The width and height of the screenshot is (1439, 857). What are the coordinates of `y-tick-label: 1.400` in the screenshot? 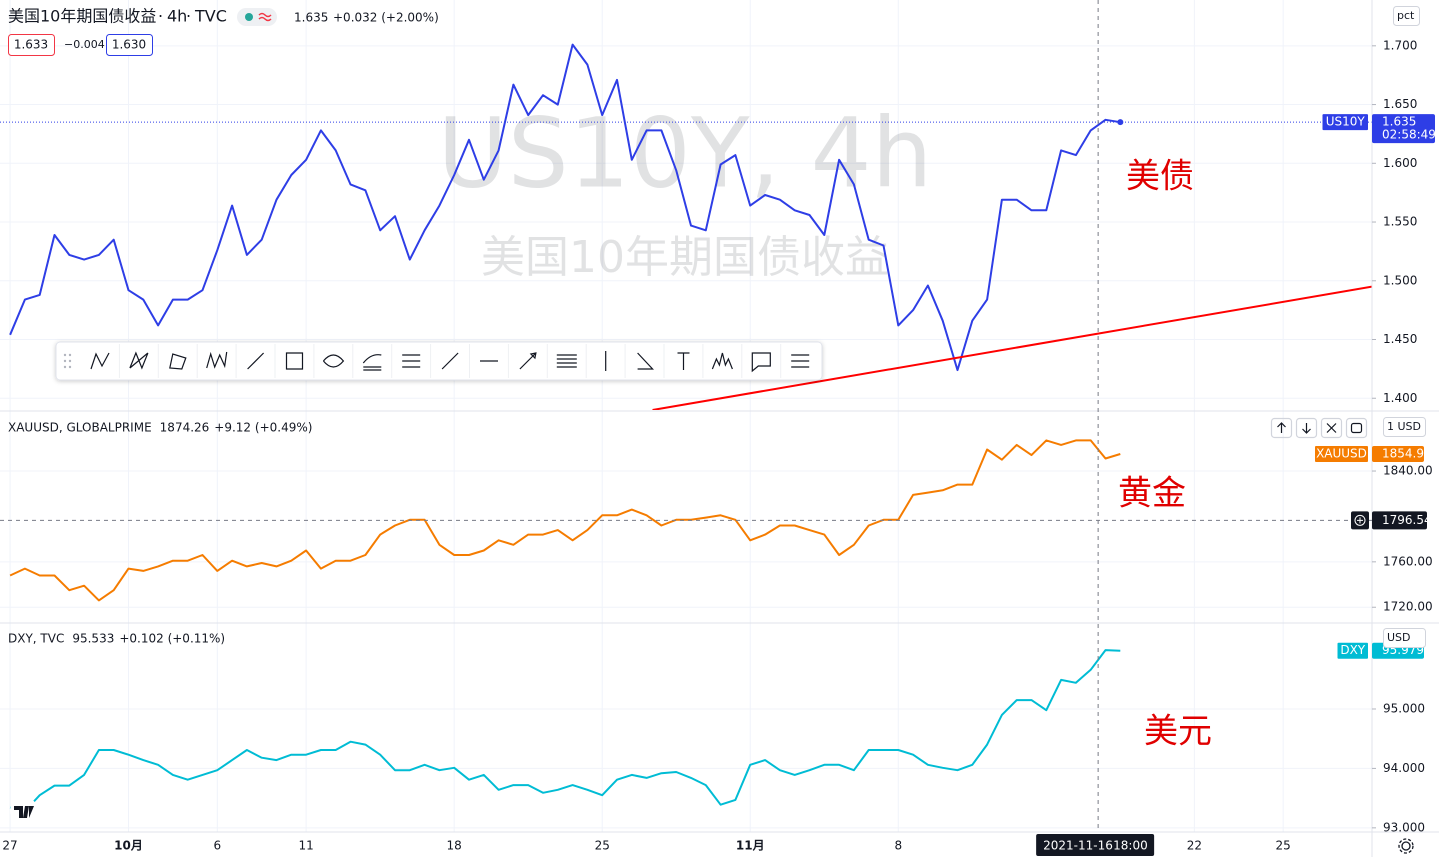 It's located at (1400, 398).